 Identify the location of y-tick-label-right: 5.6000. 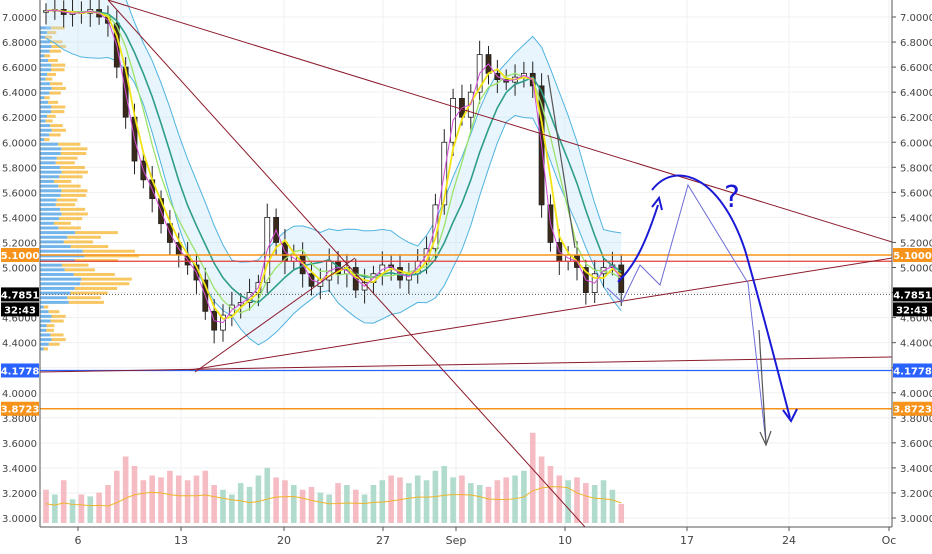
(916, 193).